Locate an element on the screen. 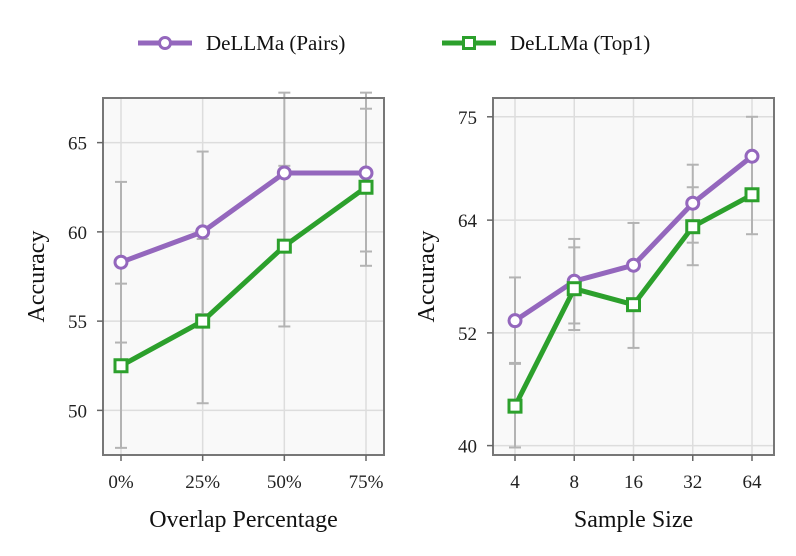 The height and width of the screenshot is (556, 796). series-line-pairs is located at coordinates (243, 217).